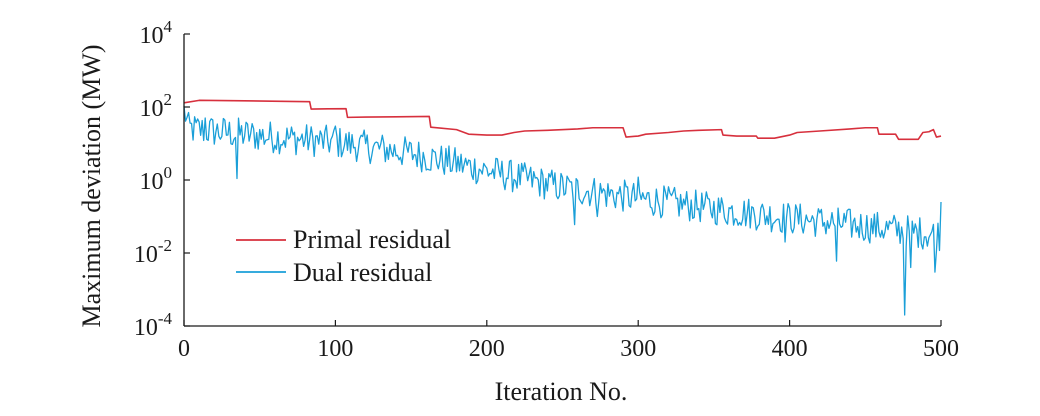 The image size is (1040, 416). I want to click on series-line-primal-residual, so click(562, 120).